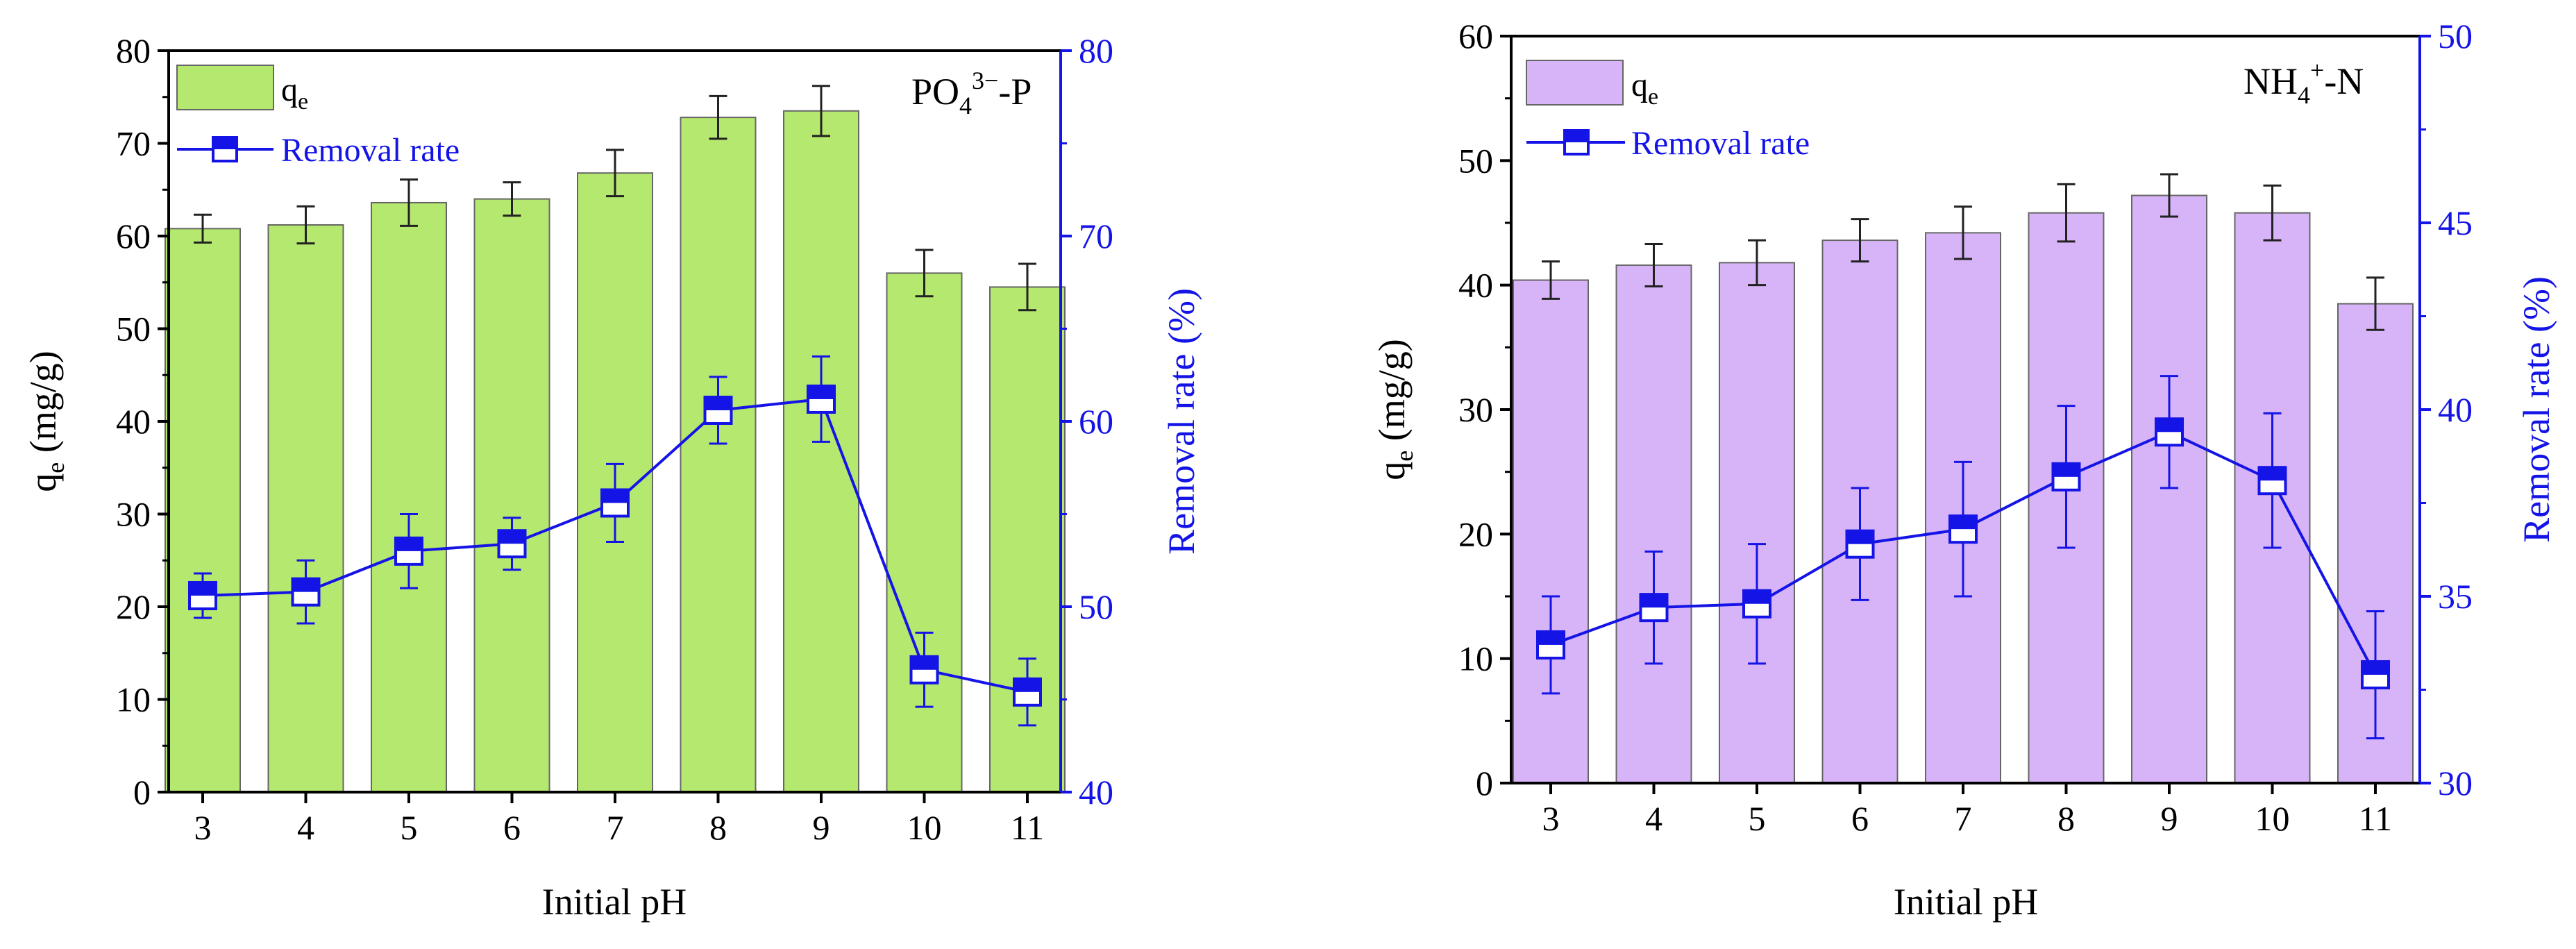  What do you see at coordinates (1096, 606) in the screenshot?
I see `y2-tick-label: 50` at bounding box center [1096, 606].